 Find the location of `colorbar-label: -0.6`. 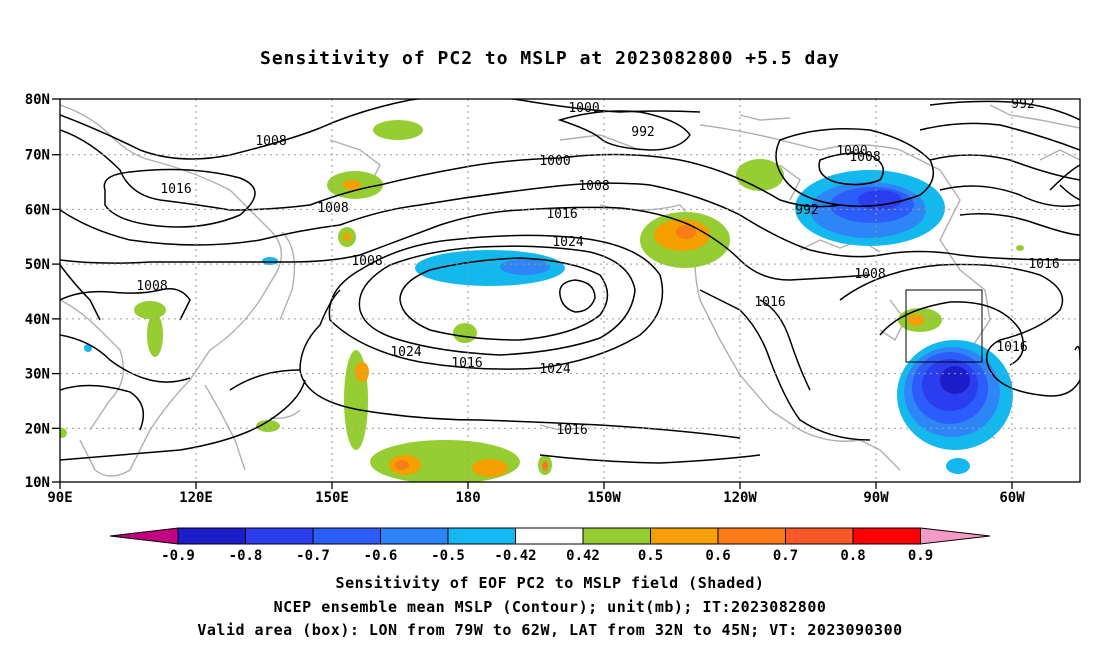

colorbar-label: -0.6 is located at coordinates (381, 556).